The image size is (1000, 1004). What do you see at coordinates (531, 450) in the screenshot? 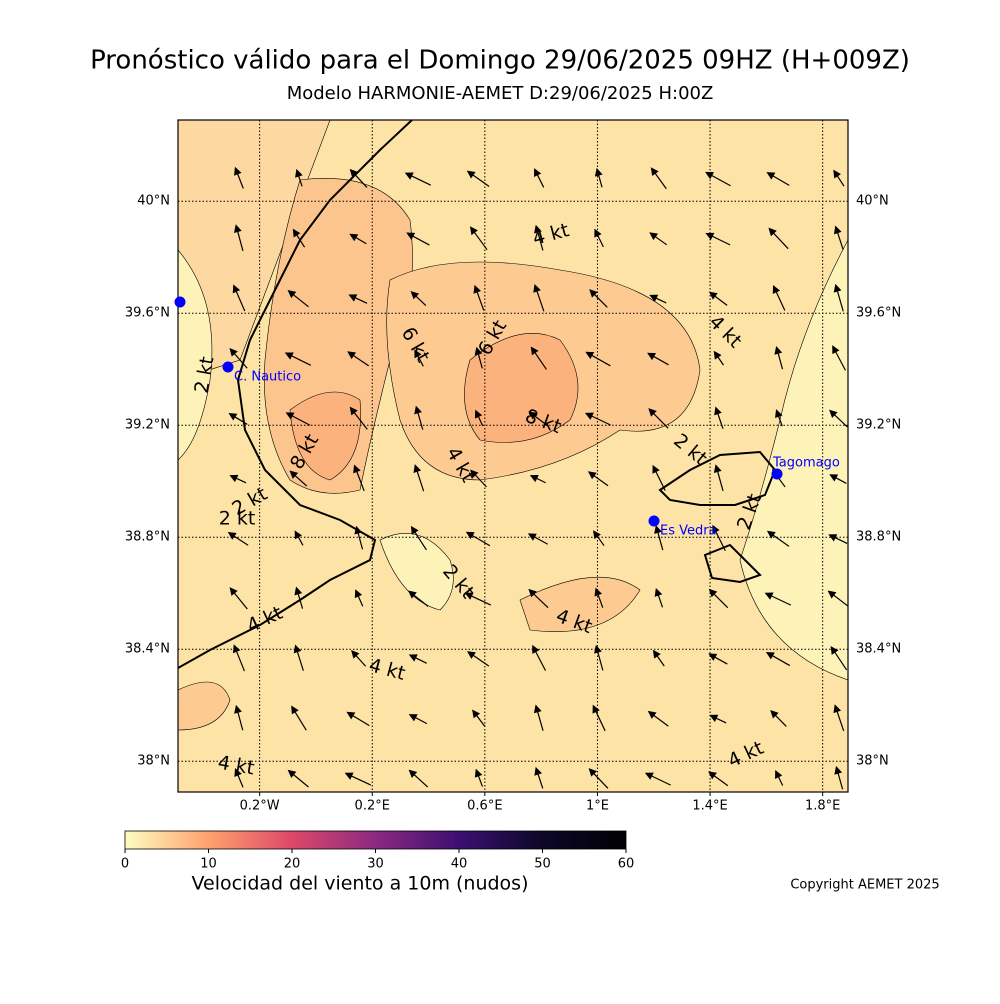
I see `stations: C. Nautico Es Vedra Tagomago` at bounding box center [531, 450].